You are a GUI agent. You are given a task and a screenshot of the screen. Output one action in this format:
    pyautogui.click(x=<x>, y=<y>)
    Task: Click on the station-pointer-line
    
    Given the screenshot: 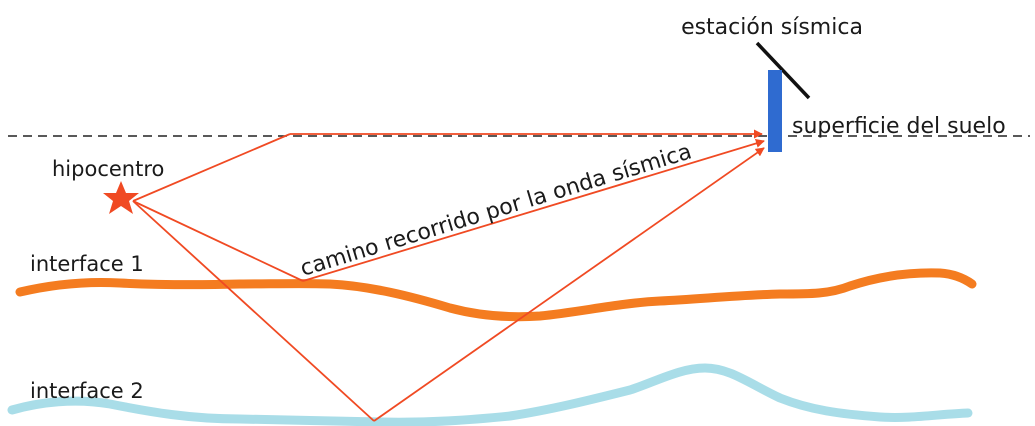 What is the action you would take?
    pyautogui.click(x=783, y=70)
    